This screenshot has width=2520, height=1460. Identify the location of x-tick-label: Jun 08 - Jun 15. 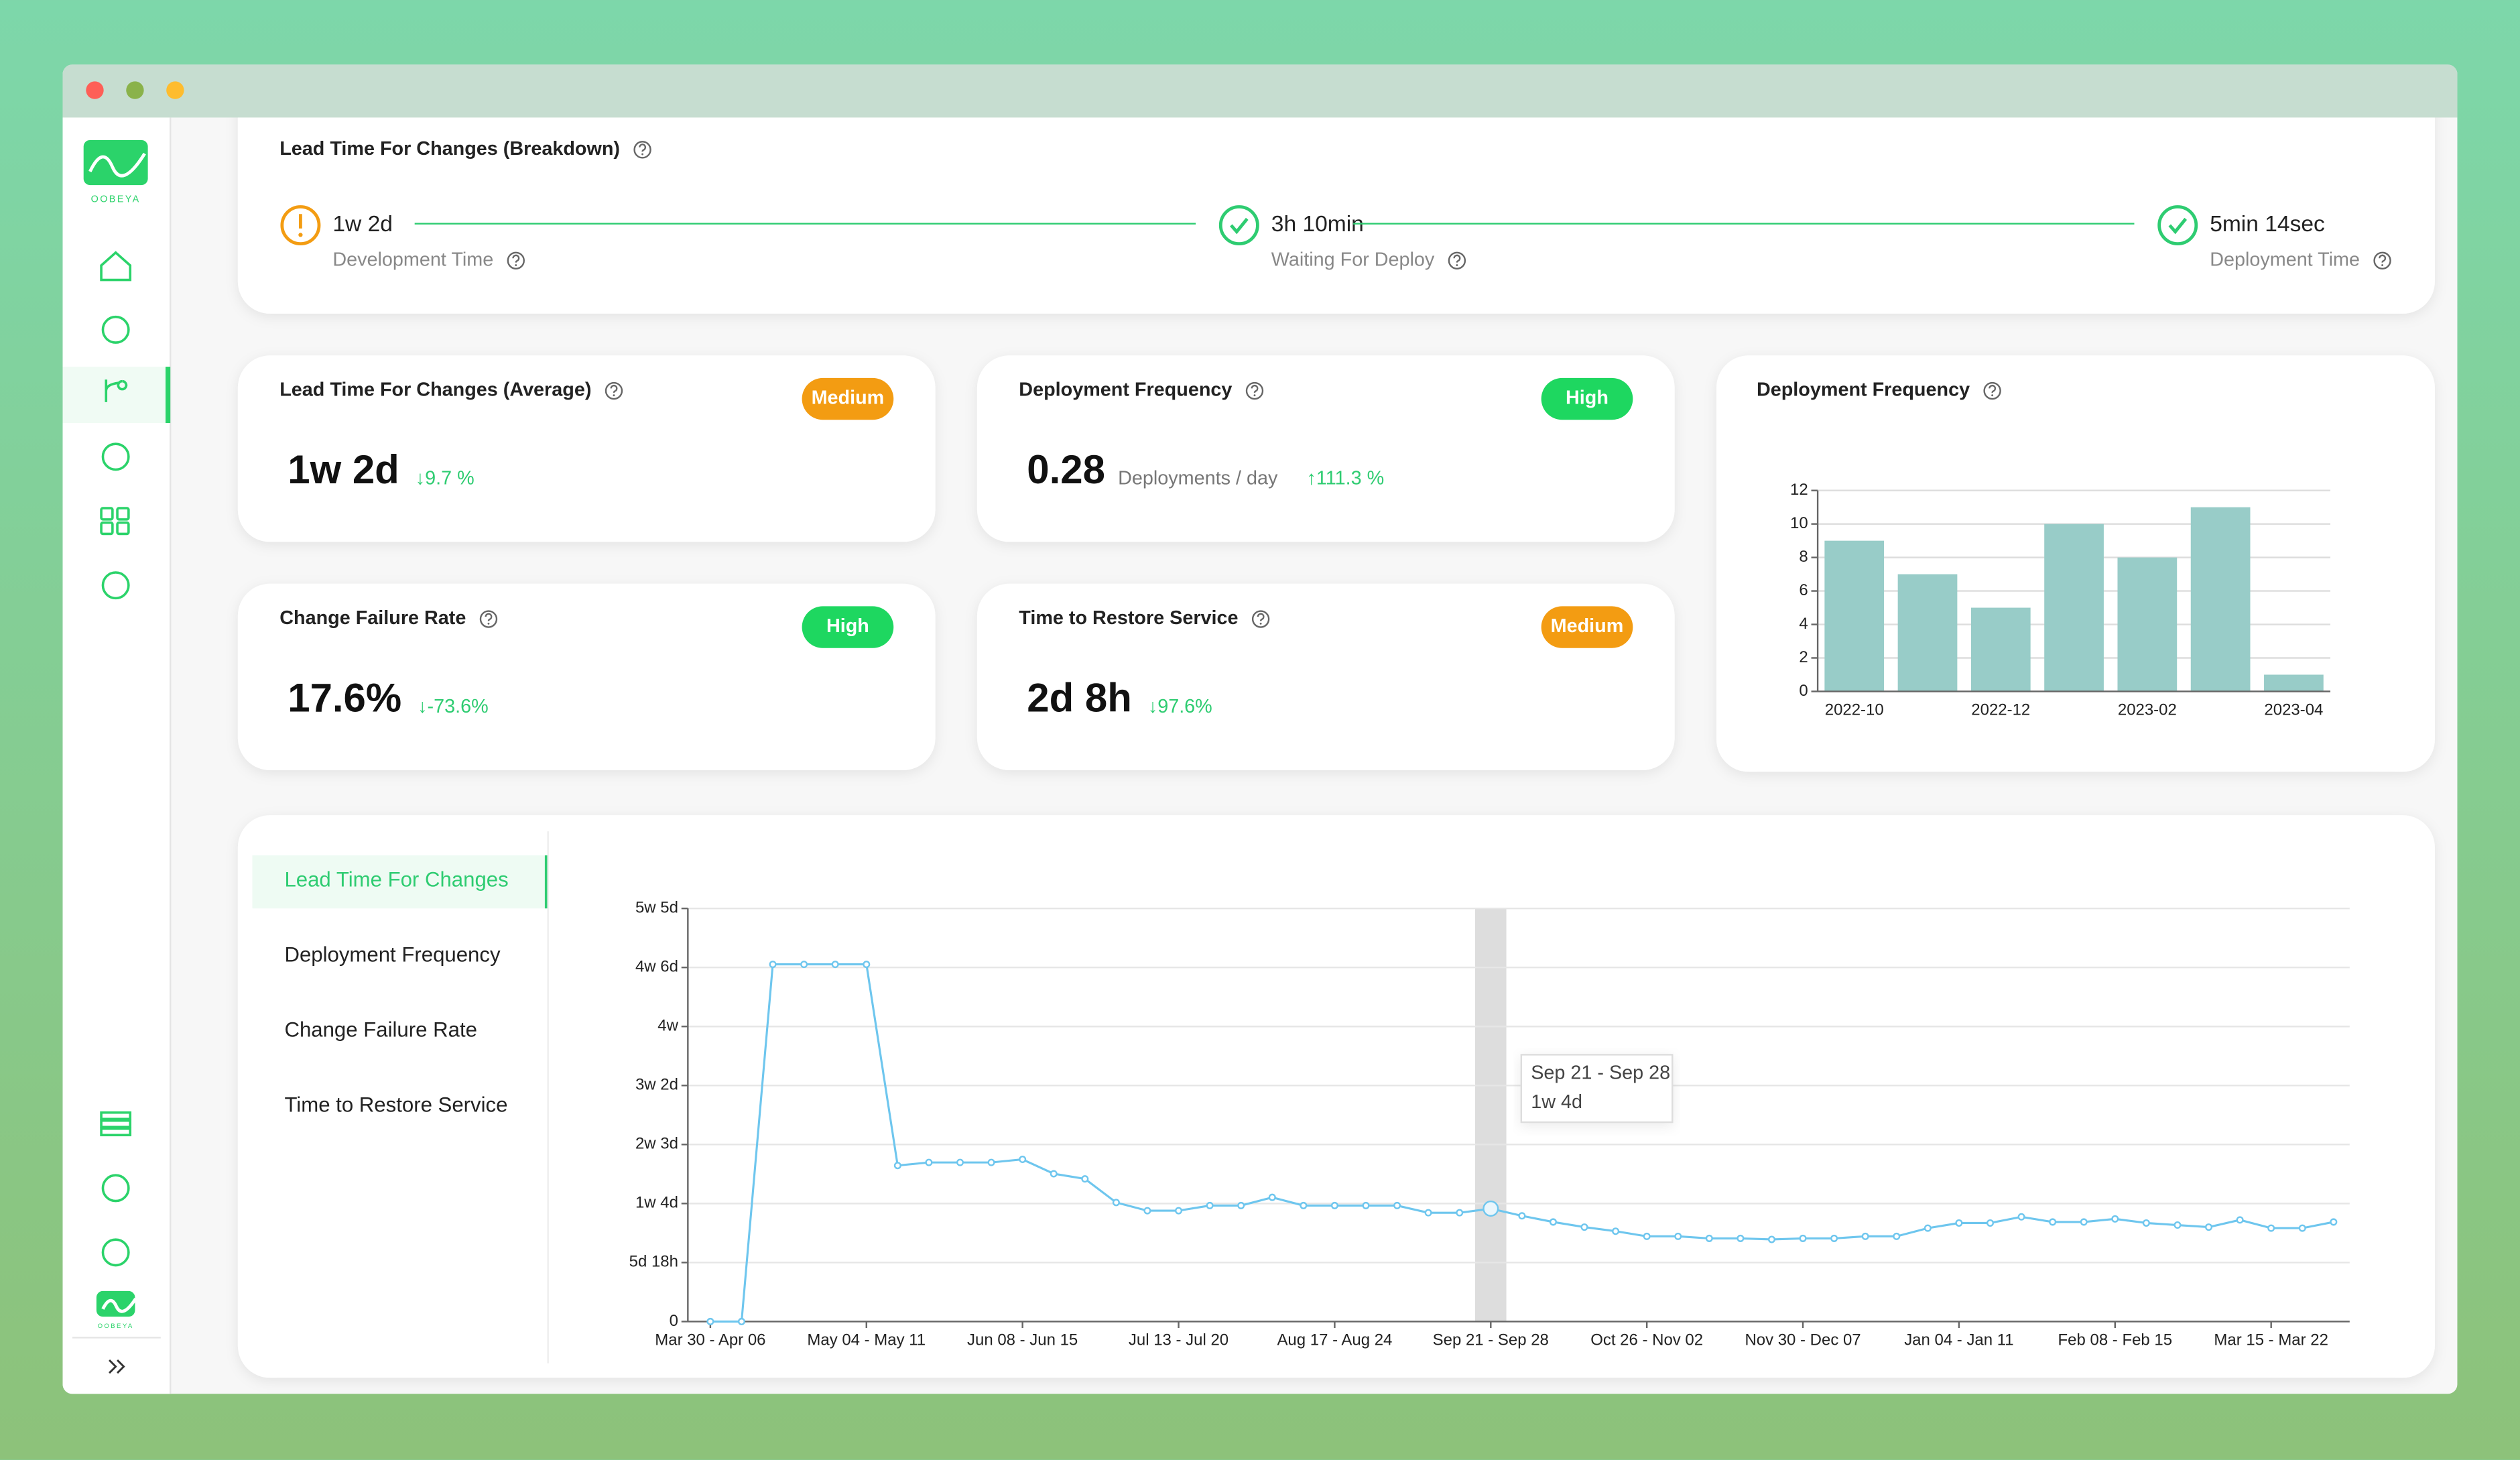
(1023, 1340).